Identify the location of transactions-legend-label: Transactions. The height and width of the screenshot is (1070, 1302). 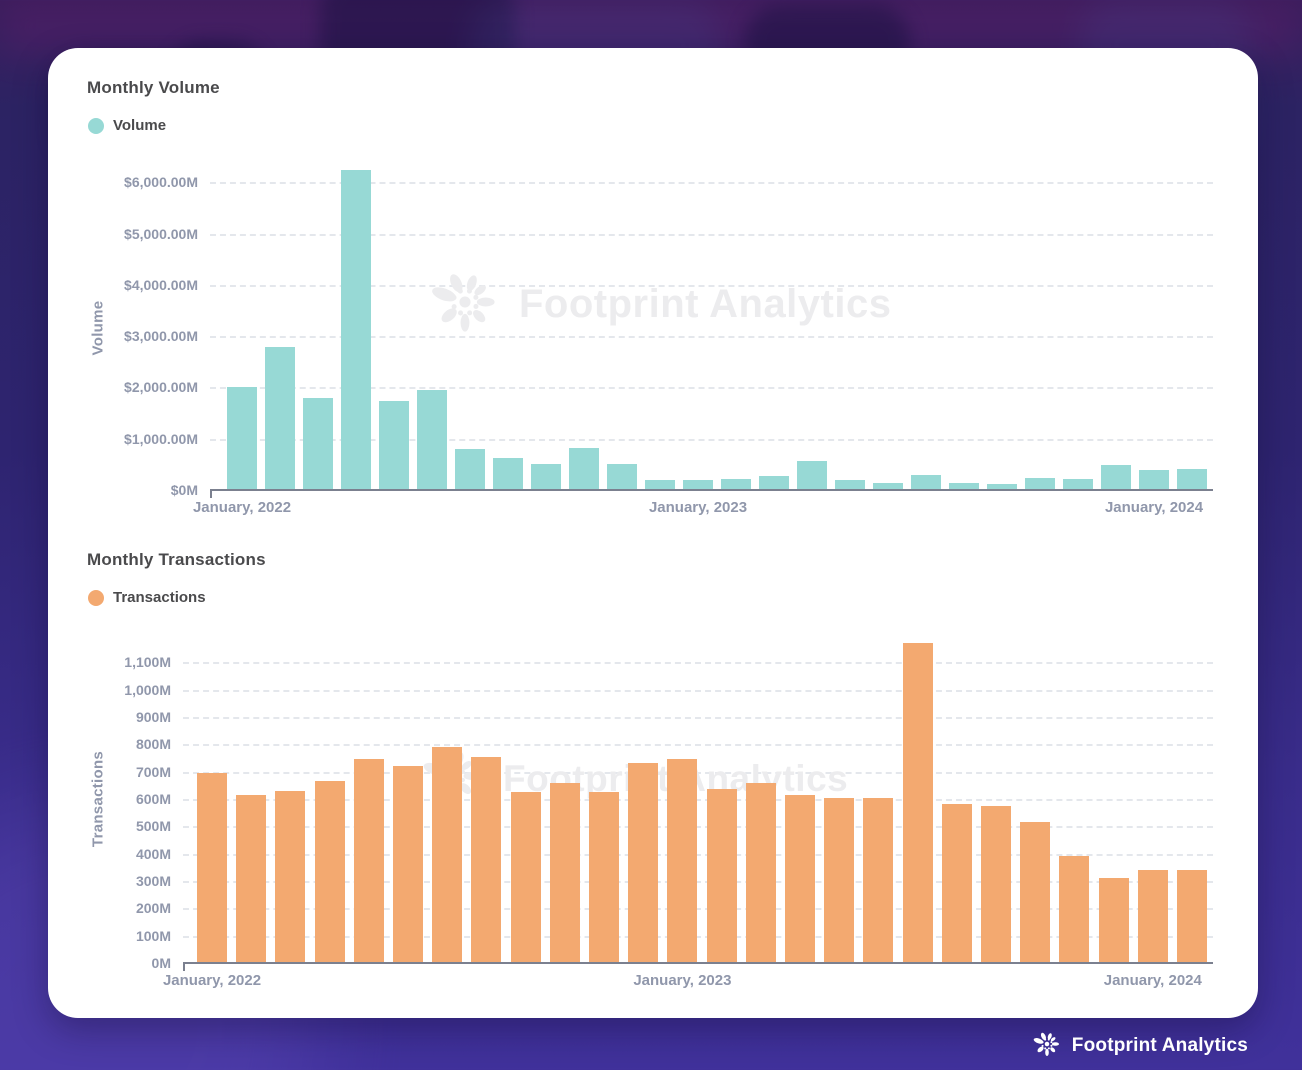
(159, 597).